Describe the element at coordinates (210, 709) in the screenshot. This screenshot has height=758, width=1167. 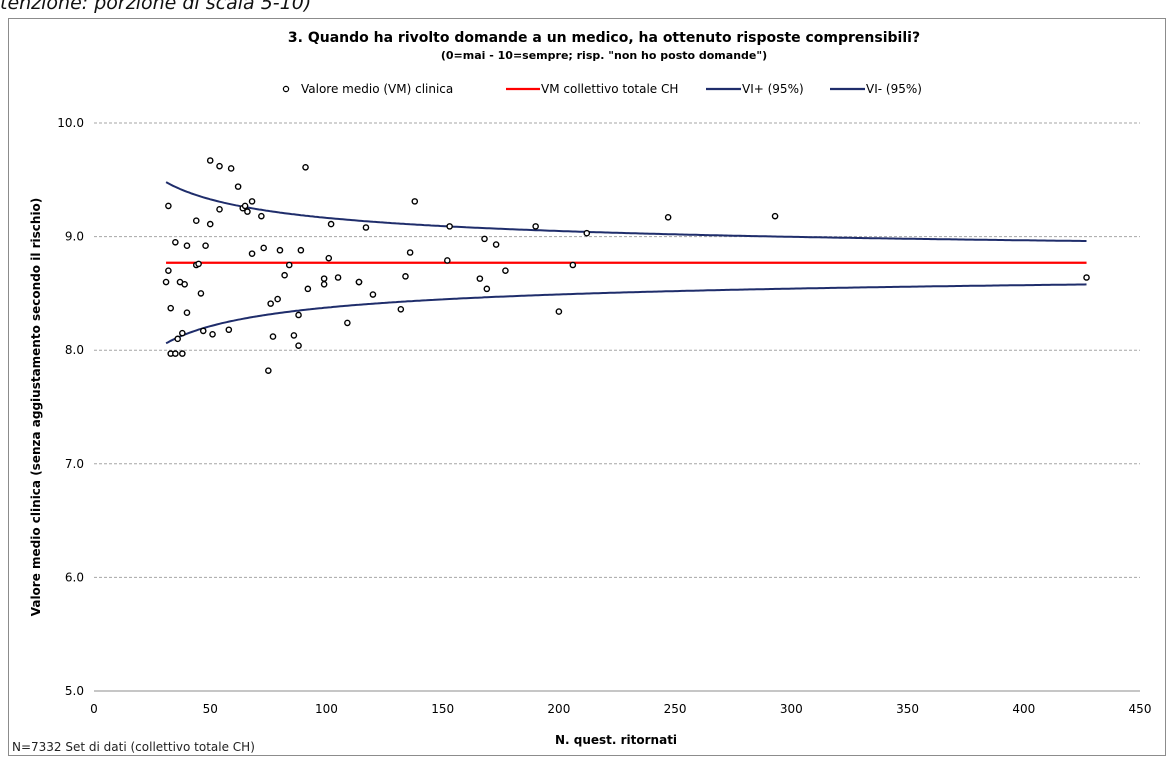
I see `x-tick-label: 50` at that location.